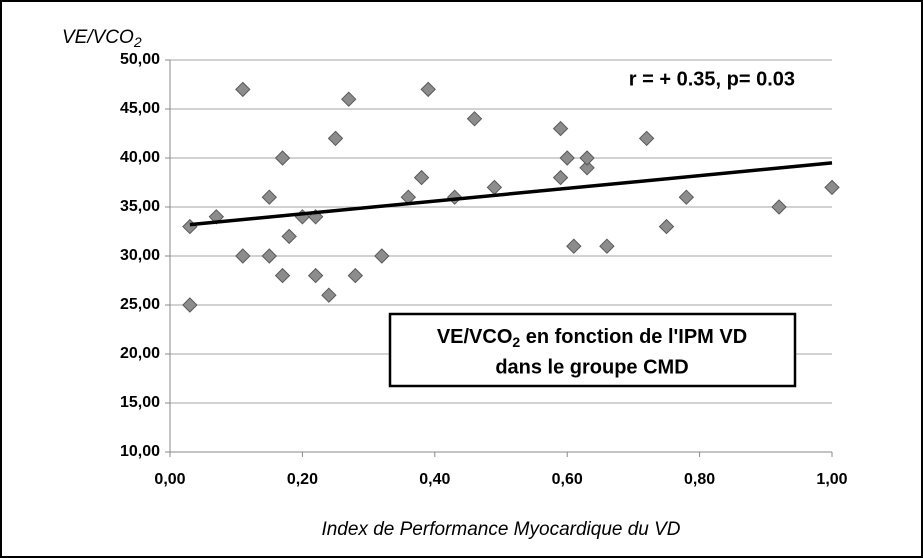  I want to click on y-title-main: VE/VCO, so click(98, 37).